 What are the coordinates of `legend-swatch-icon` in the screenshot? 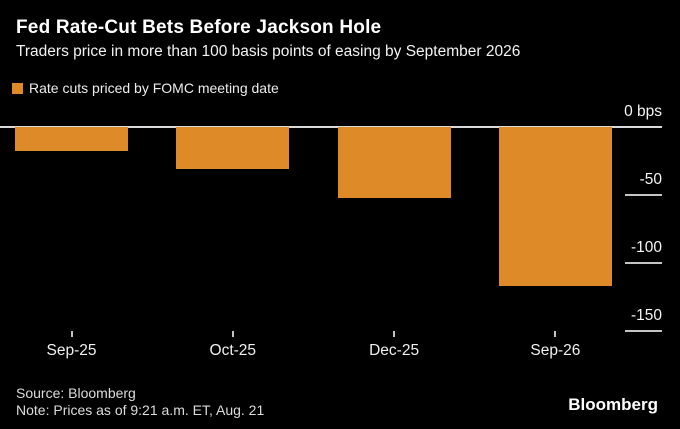 It's located at (17, 88).